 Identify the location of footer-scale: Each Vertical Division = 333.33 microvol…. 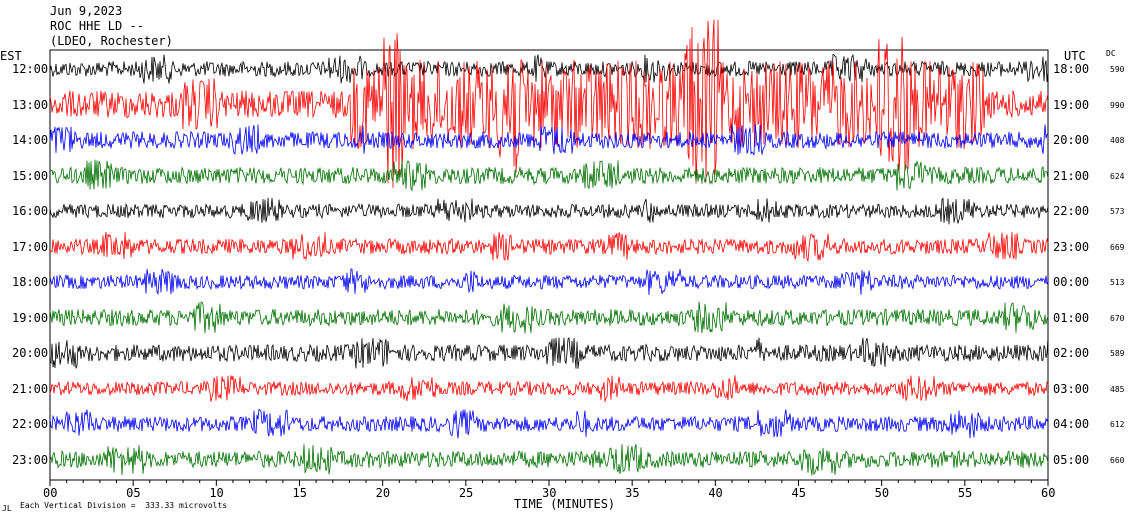
(124, 505).